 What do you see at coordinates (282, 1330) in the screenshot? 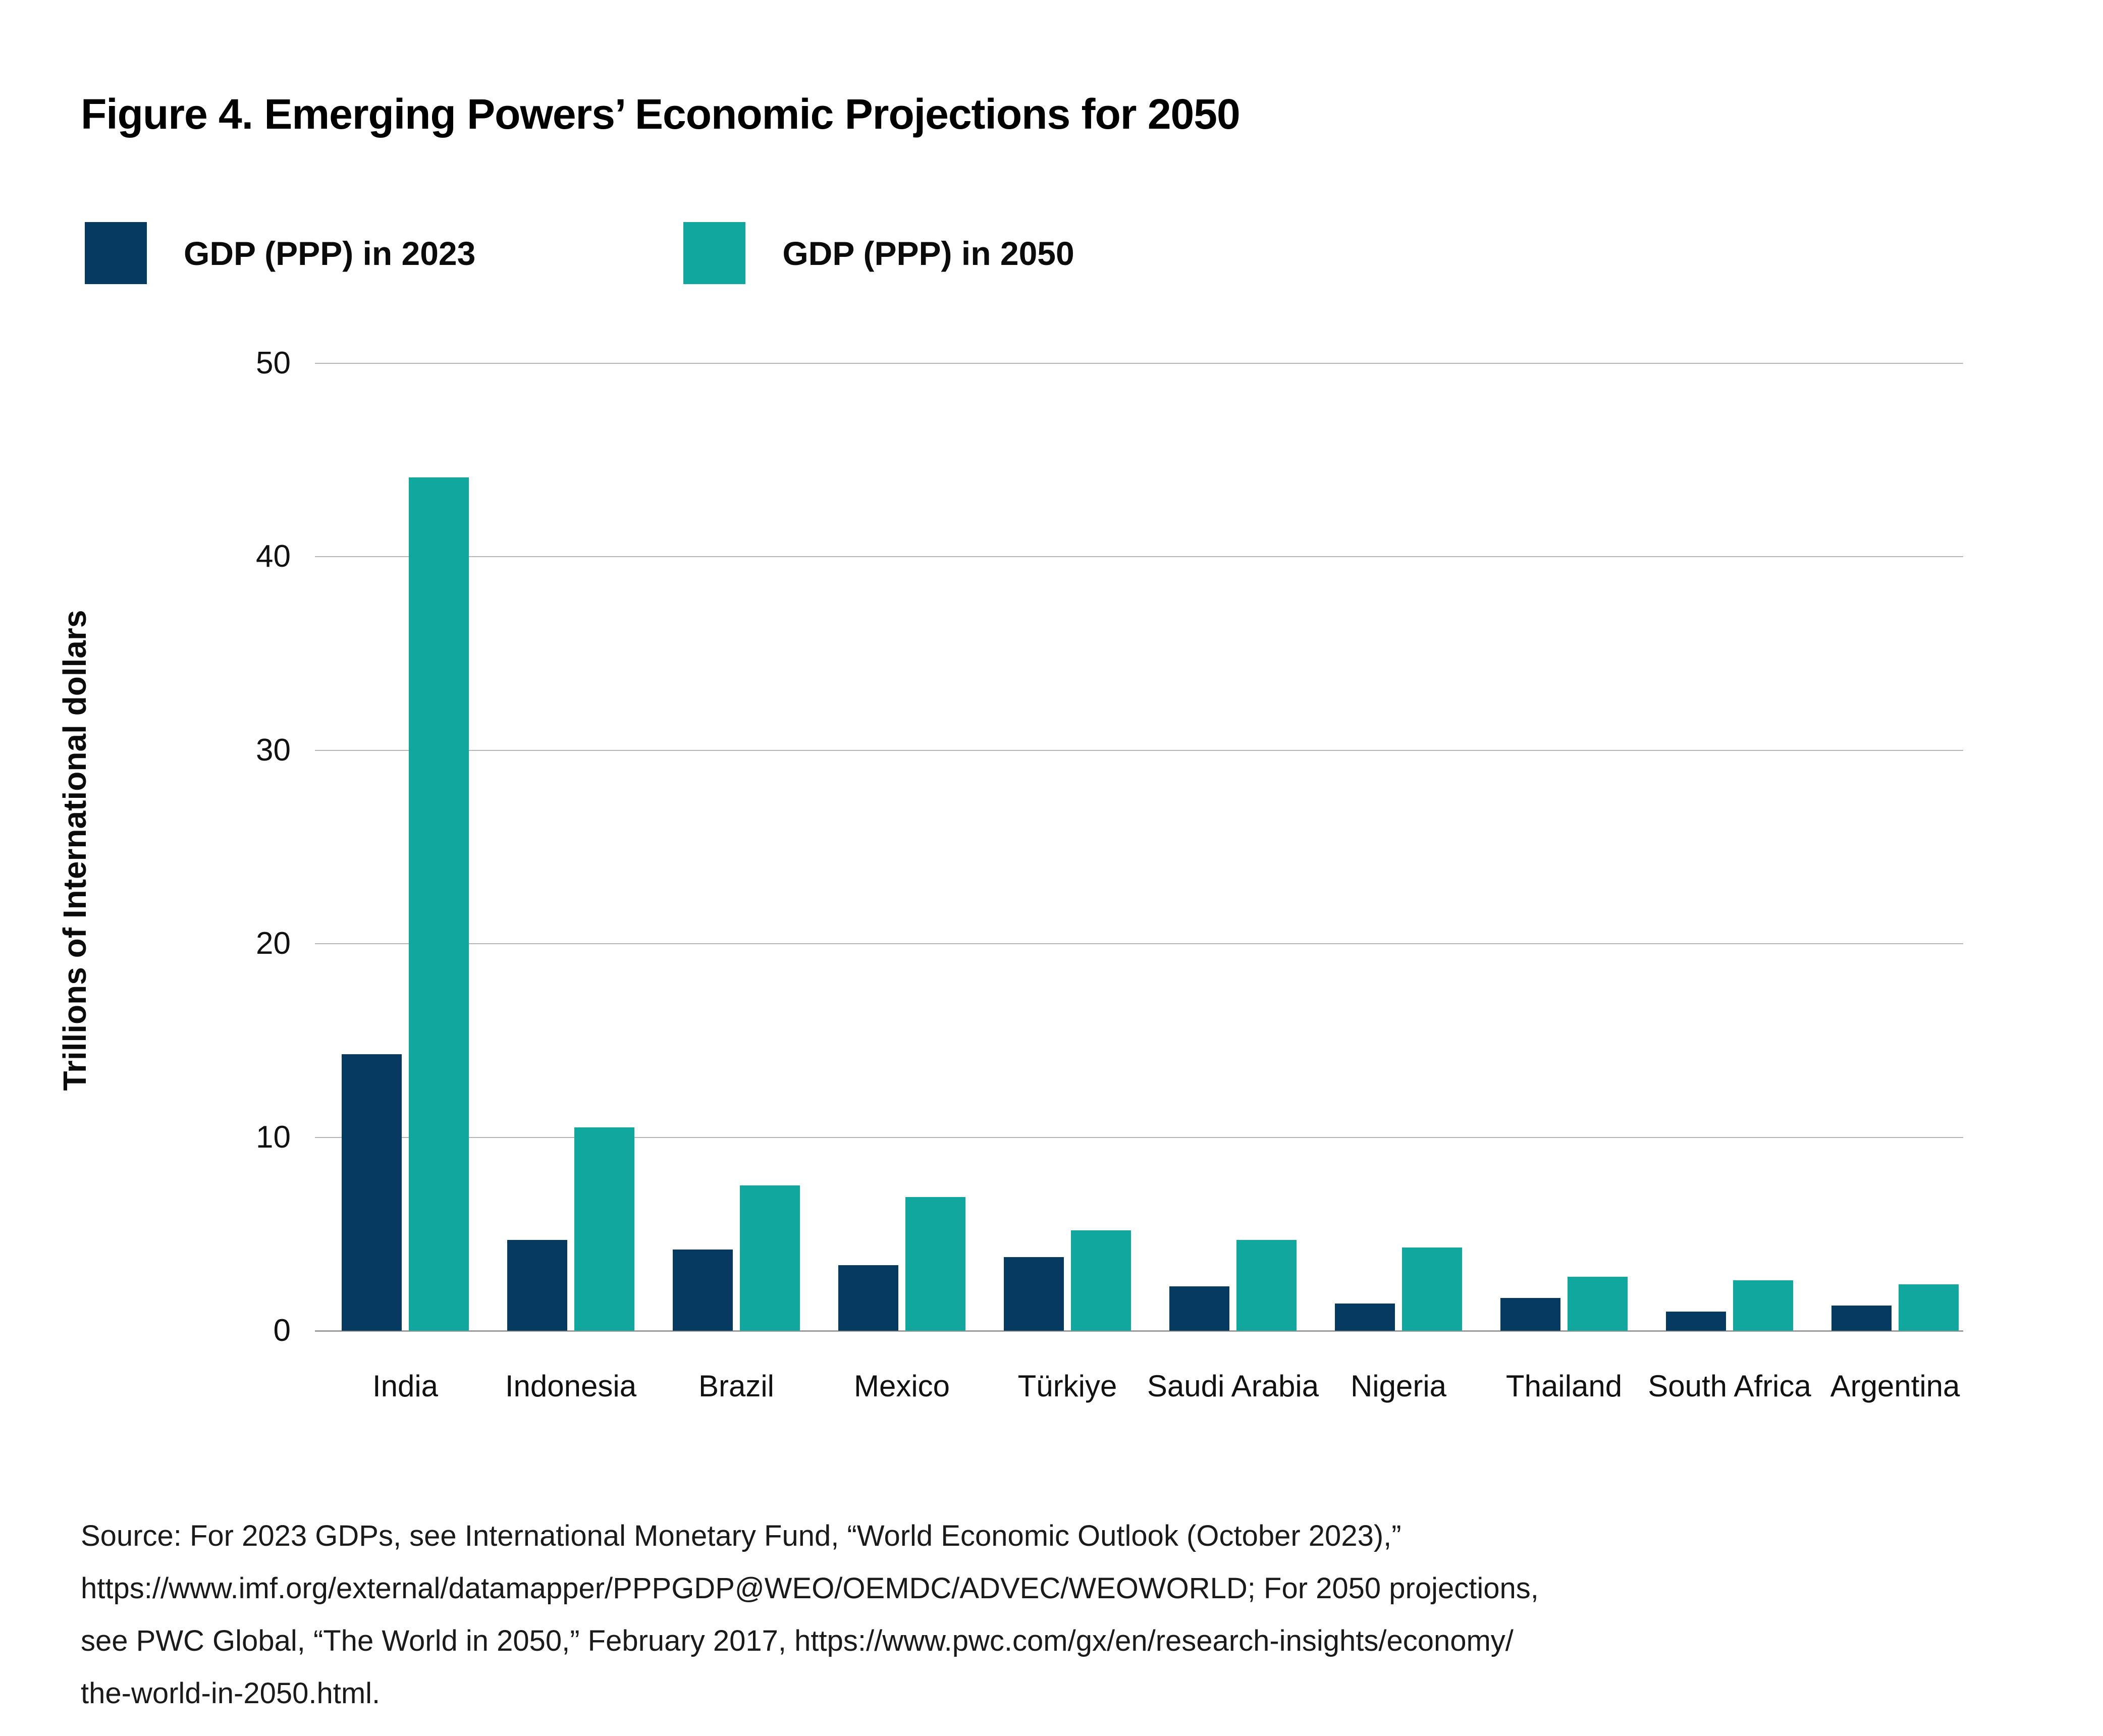
I see `y-tick-0: 0` at bounding box center [282, 1330].